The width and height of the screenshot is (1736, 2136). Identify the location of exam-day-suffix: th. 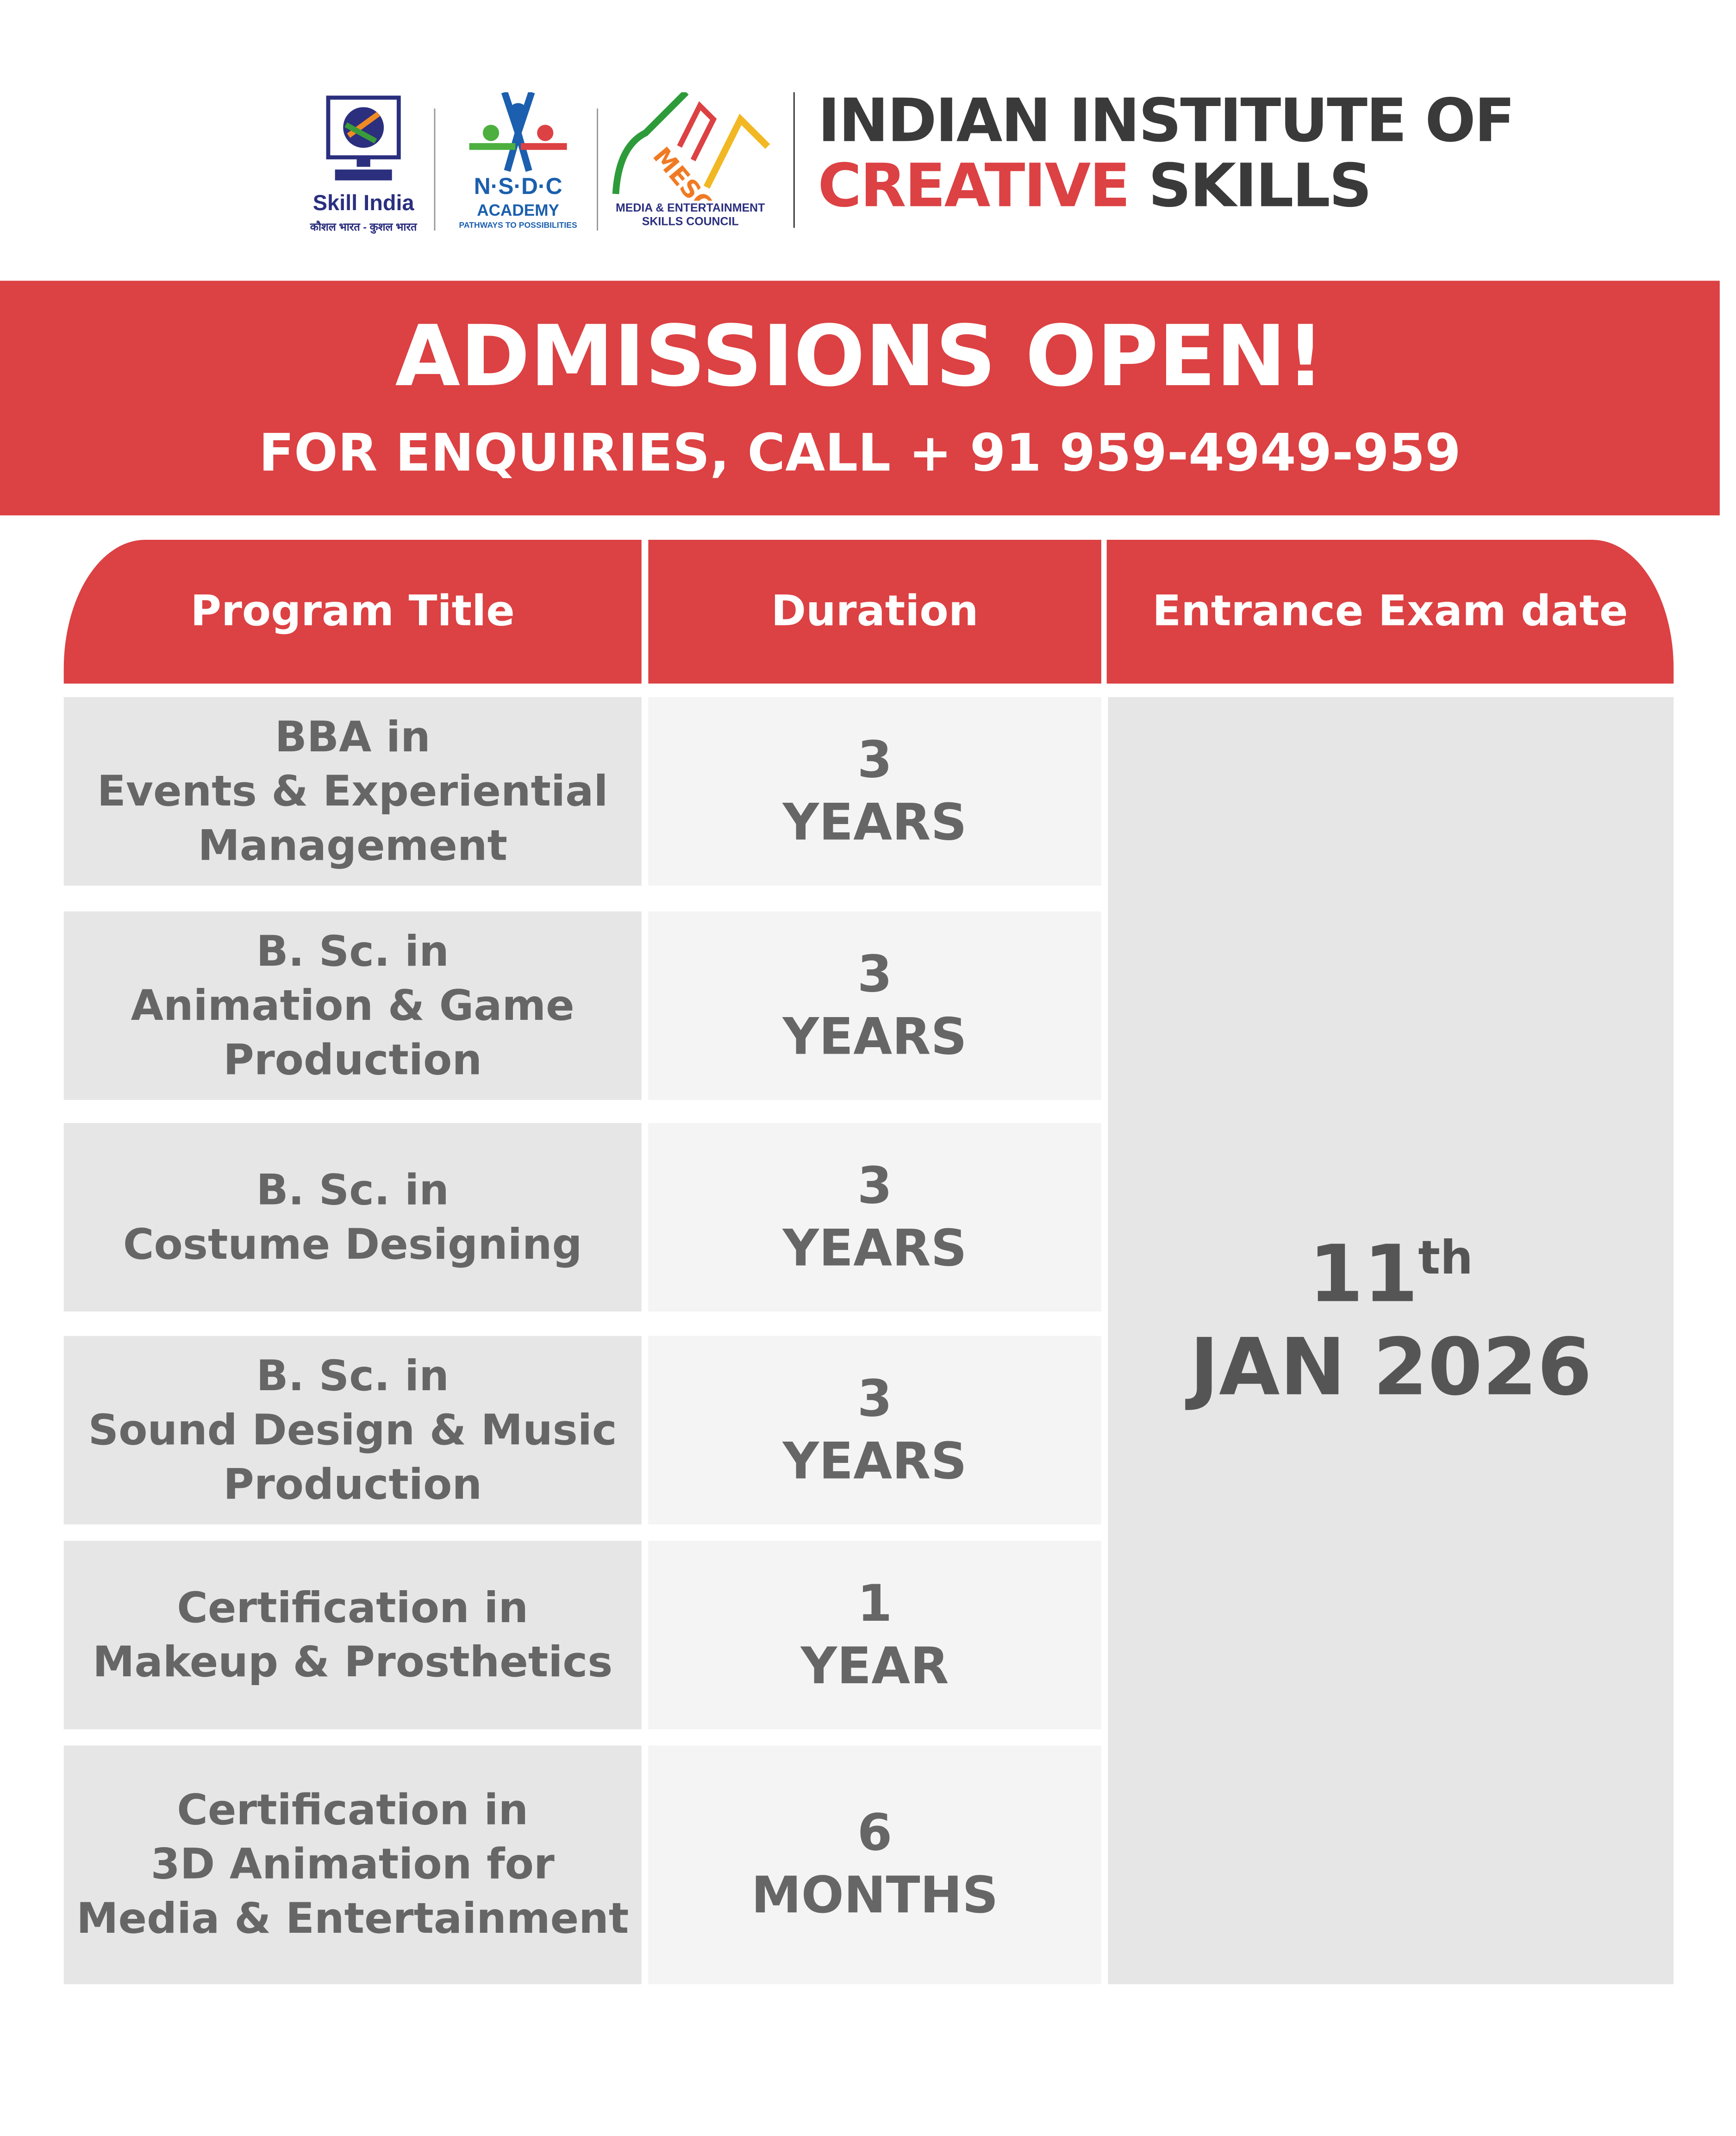
(1445, 1258).